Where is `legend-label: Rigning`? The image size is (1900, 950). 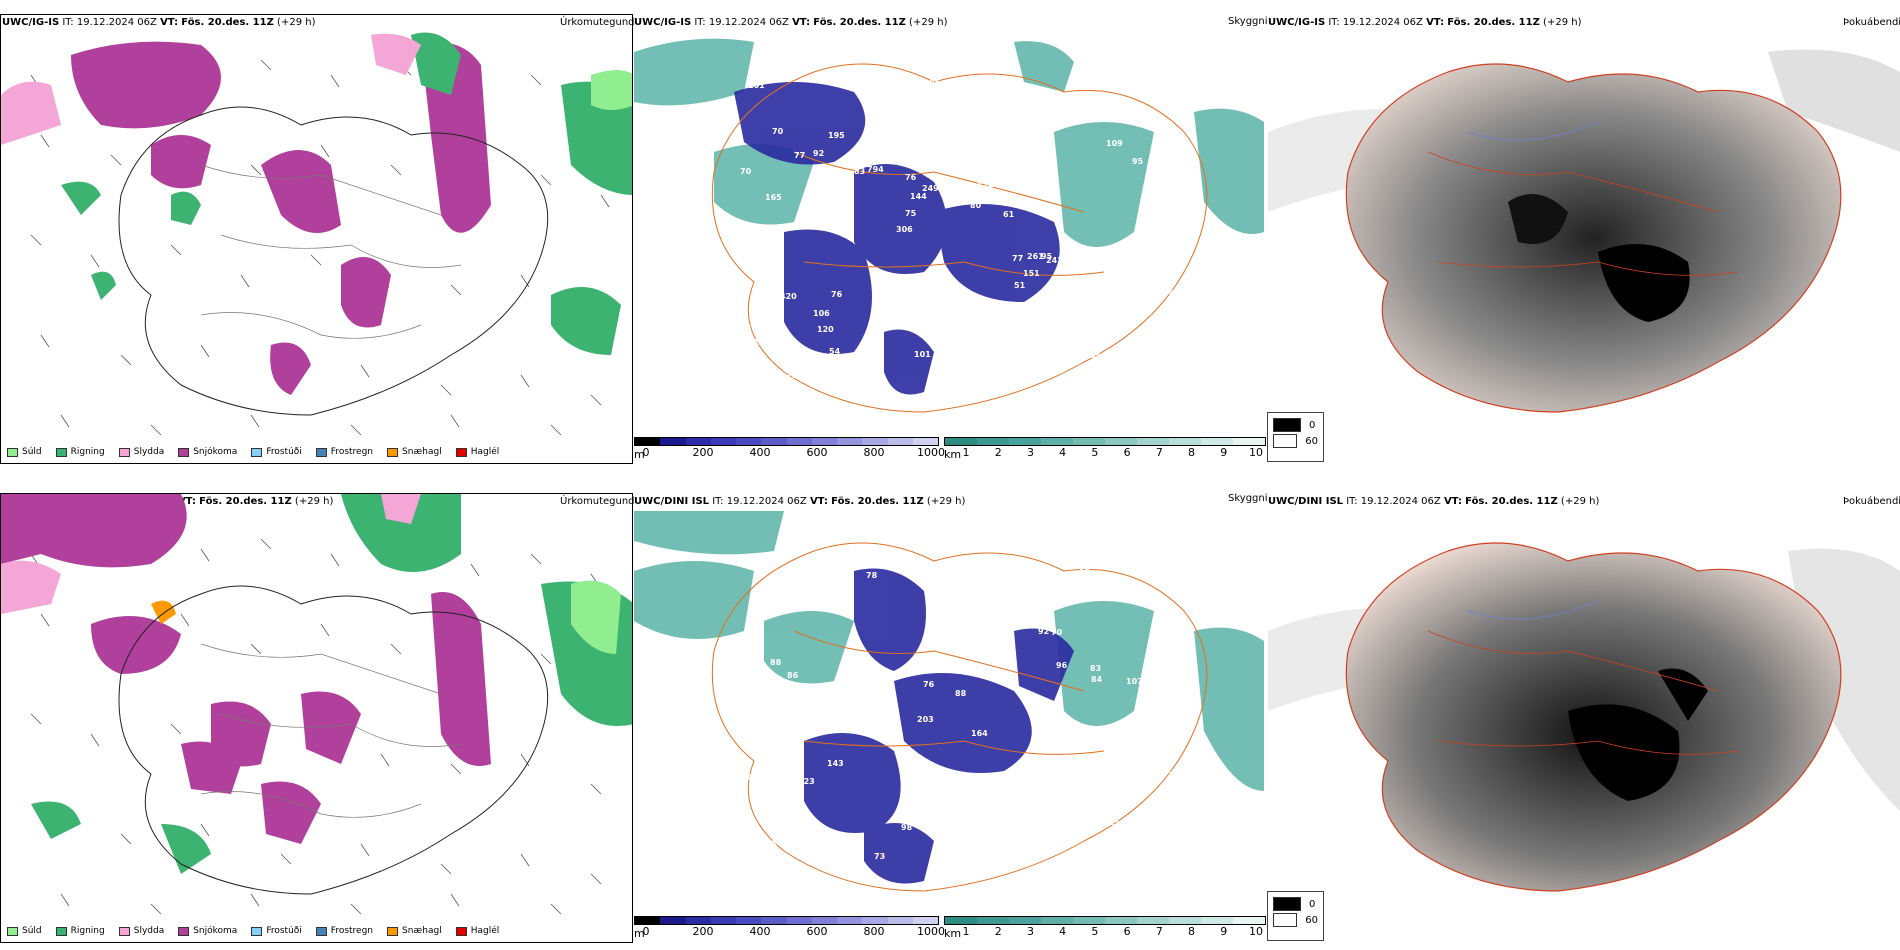
legend-label: Rigning is located at coordinates (87, 931).